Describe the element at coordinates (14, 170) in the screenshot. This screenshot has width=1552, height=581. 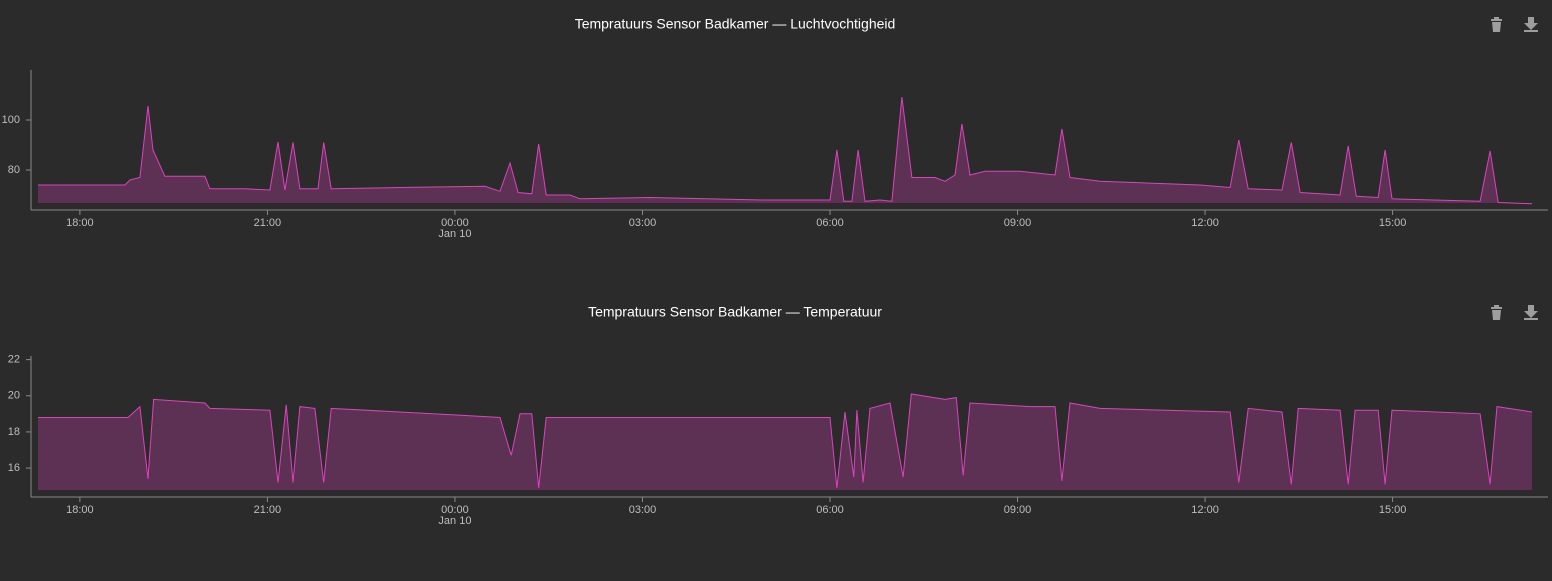
I see `y-tick-label: 80` at that location.